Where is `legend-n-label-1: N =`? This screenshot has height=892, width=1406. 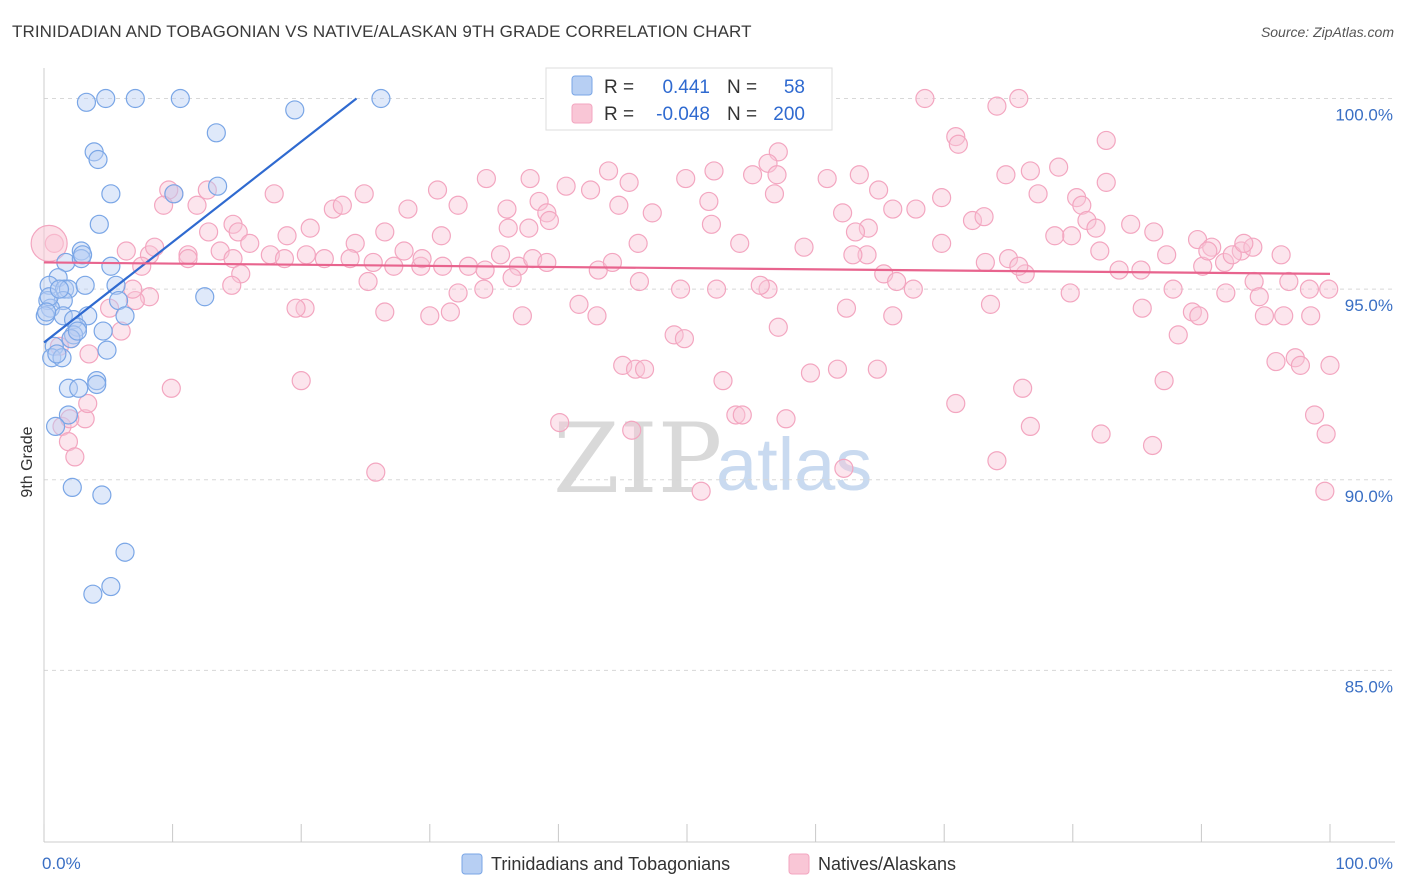 legend-n-label-1: N = is located at coordinates (742, 87).